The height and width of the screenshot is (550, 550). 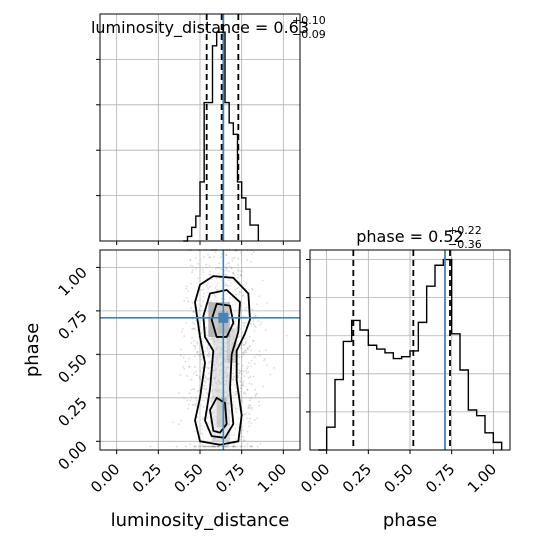 What do you see at coordinates (465, 230) in the screenshot?
I see `phase-title-sup: +0.22` at bounding box center [465, 230].